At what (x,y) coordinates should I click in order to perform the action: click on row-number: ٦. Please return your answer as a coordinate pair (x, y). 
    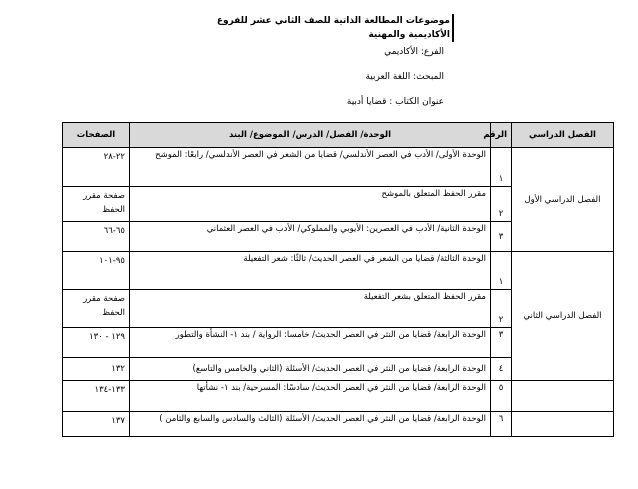
    Looking at the image, I should click on (501, 424).